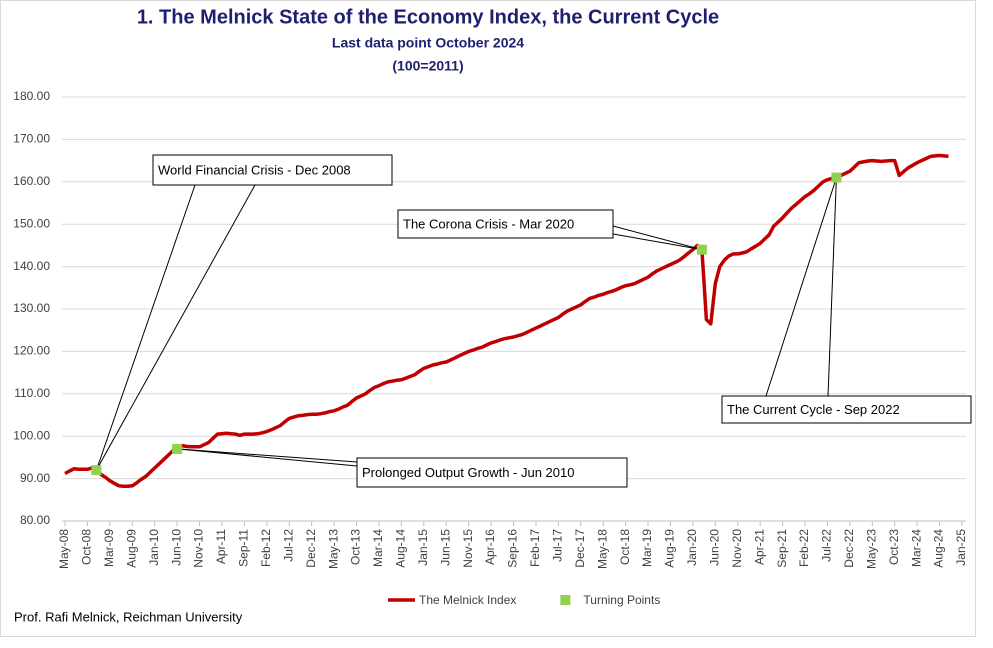 This screenshot has height=648, width=993. I want to click on x-tick-label: Jul-22, so click(827, 545).